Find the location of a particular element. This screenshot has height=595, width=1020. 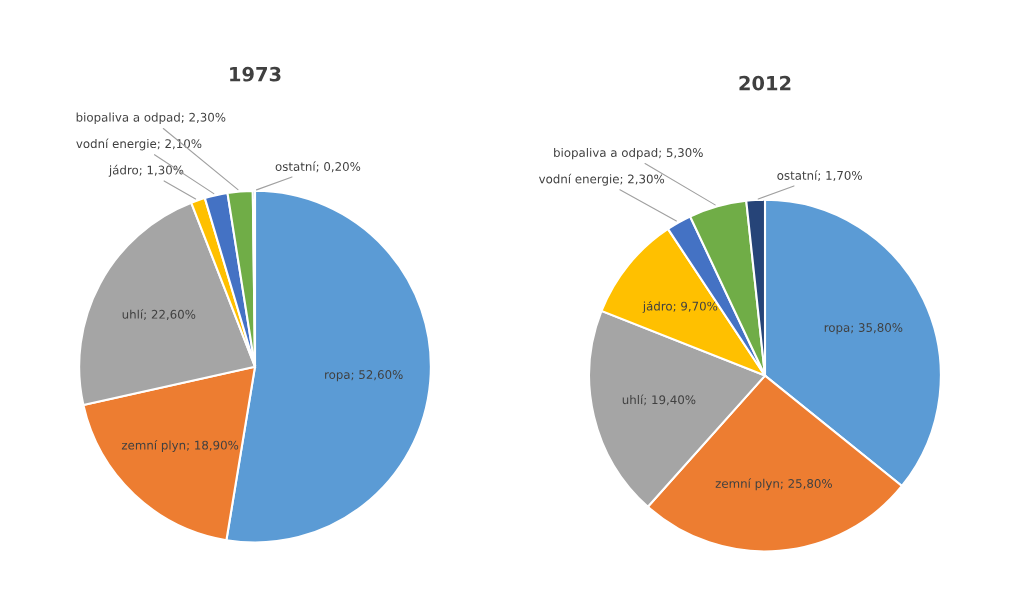

slice-label: ropa; 35,80% is located at coordinates (863, 329).